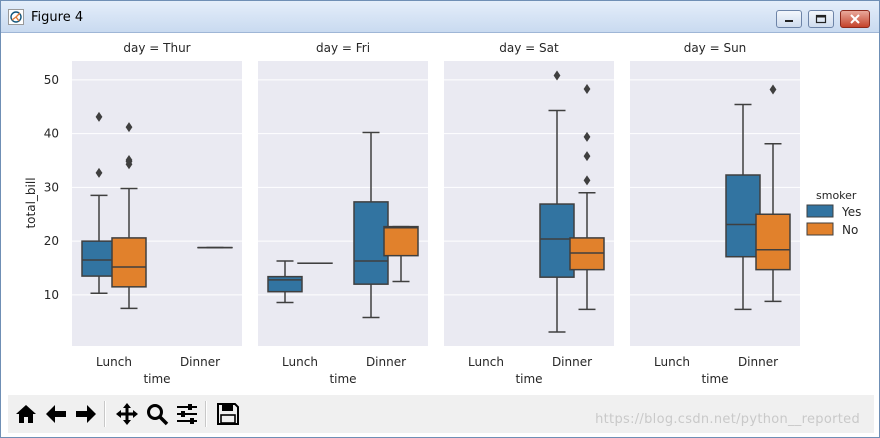 Image resolution: width=880 pixels, height=438 pixels. What do you see at coordinates (51, 134) in the screenshot?
I see `y-tick-label: 40` at bounding box center [51, 134].